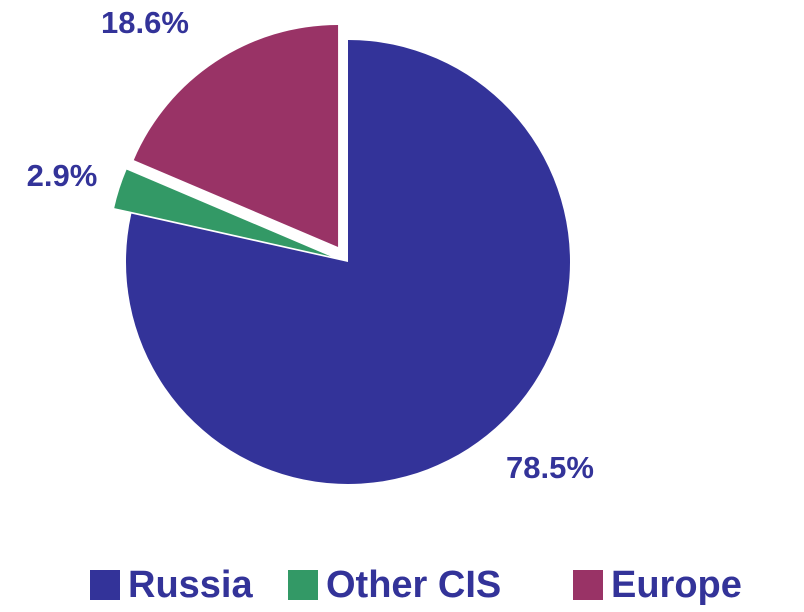  What do you see at coordinates (190, 585) in the screenshot?
I see `legend-label: Russia` at bounding box center [190, 585].